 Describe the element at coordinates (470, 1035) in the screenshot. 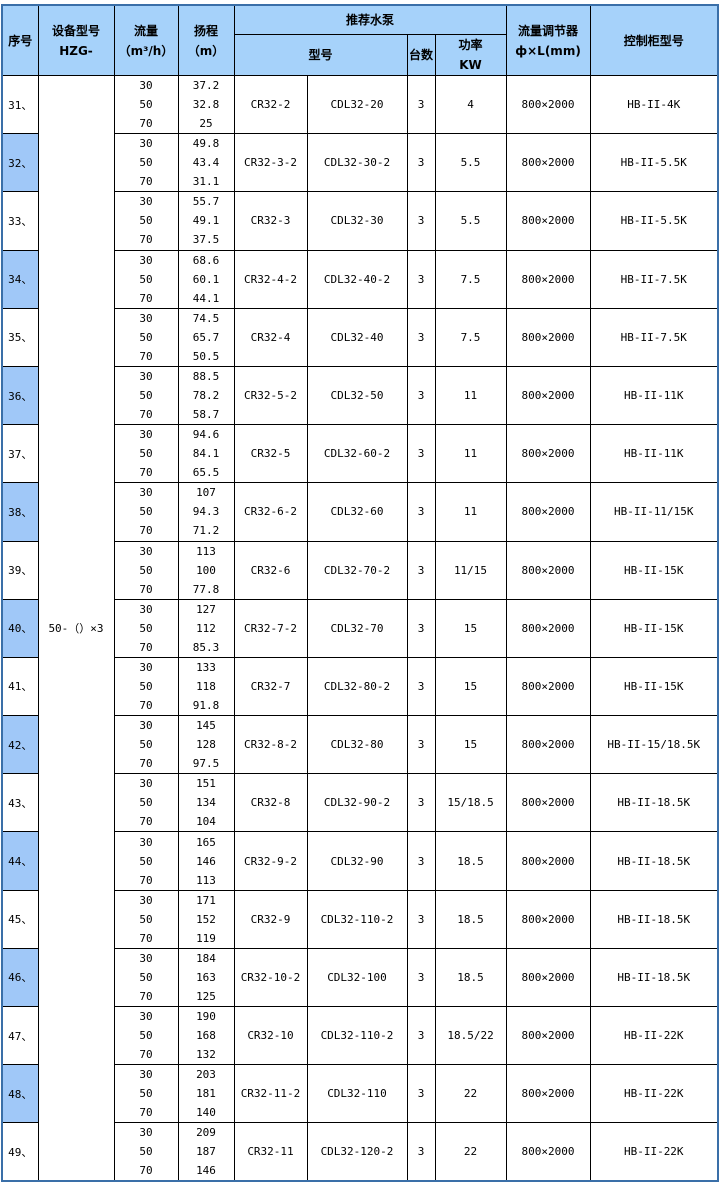

I see `power-cell: 18.5/22` at that location.